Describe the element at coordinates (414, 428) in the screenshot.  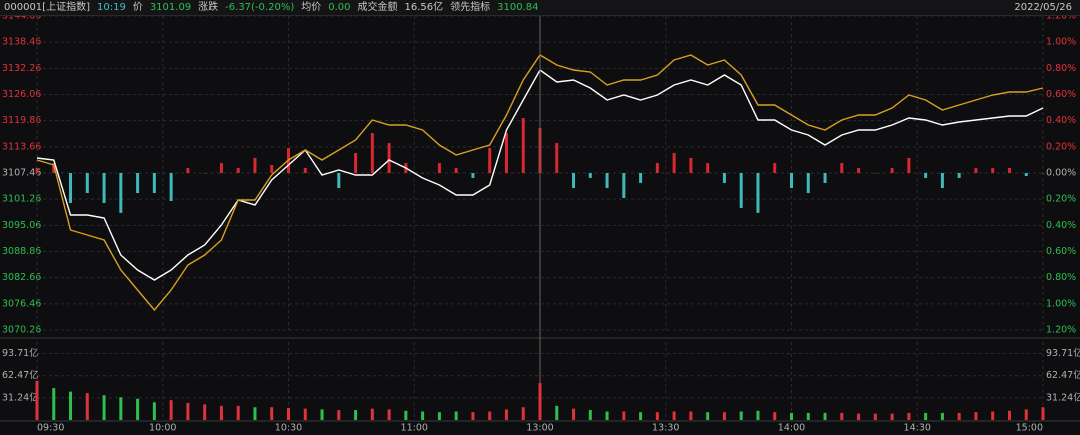
I see `x-tick-label: 11:00` at that location.